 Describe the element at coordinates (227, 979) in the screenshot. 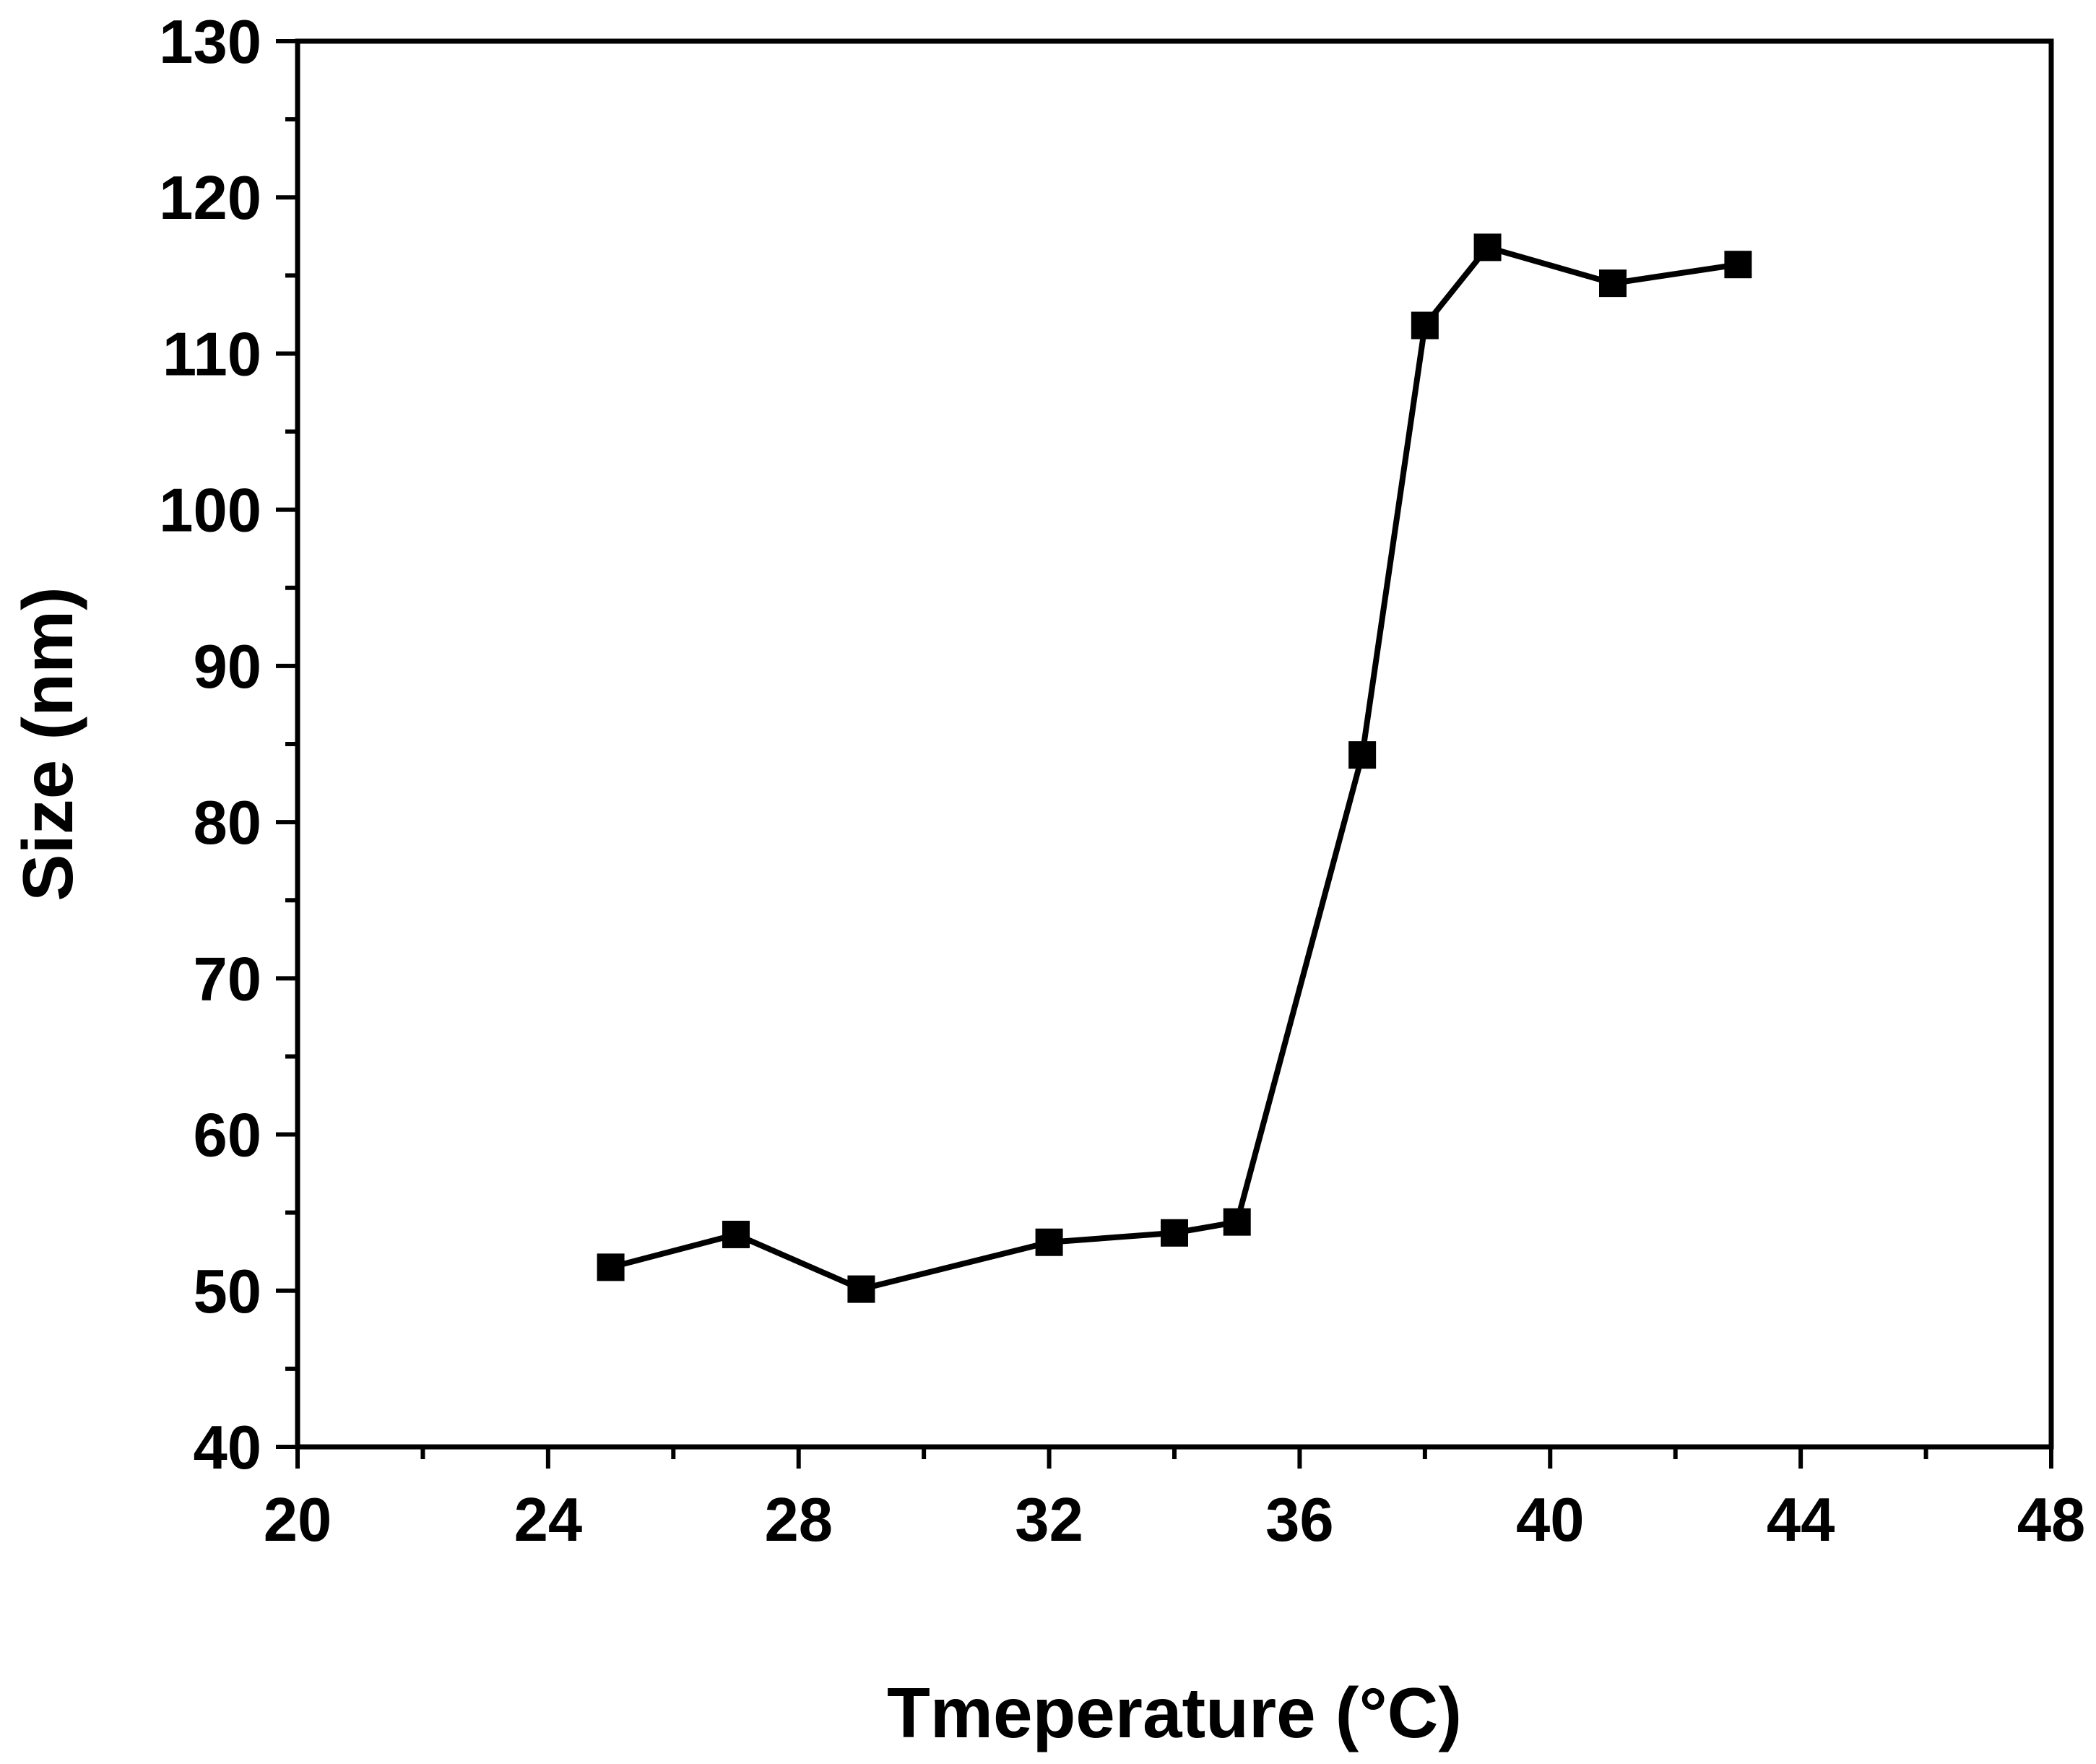

I see `y-tick-label: 70` at that location.